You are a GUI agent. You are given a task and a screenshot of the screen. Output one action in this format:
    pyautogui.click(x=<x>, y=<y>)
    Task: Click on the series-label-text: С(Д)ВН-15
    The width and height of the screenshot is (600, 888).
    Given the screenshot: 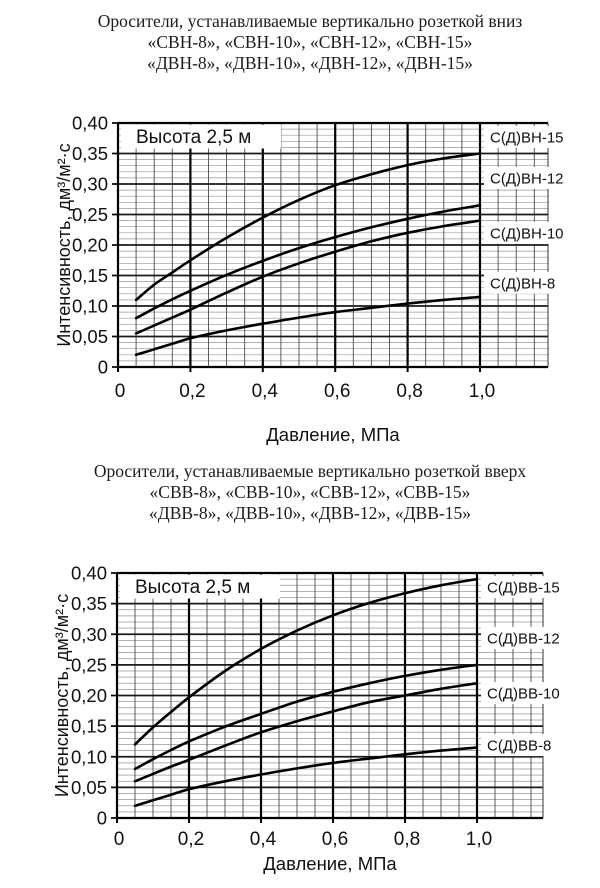 What is the action you would take?
    pyautogui.click(x=527, y=138)
    